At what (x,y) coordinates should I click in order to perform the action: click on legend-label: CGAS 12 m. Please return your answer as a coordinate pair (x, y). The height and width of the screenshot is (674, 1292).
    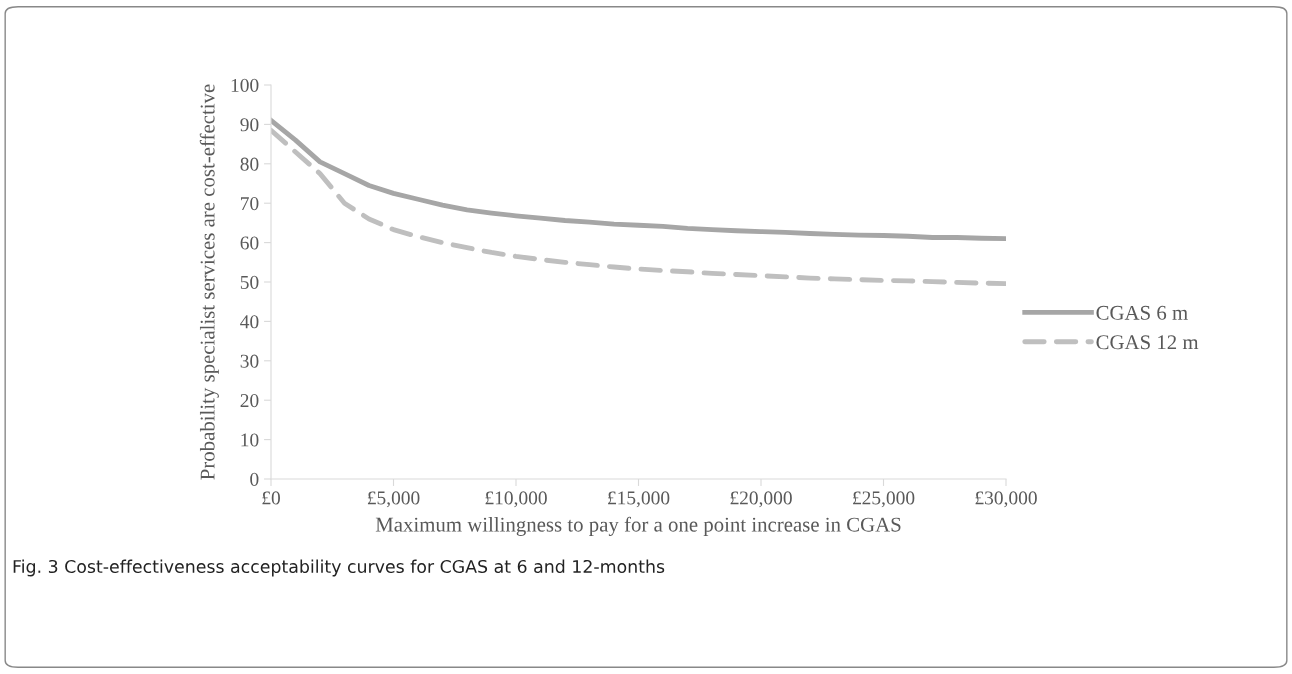
    Looking at the image, I should click on (1147, 342).